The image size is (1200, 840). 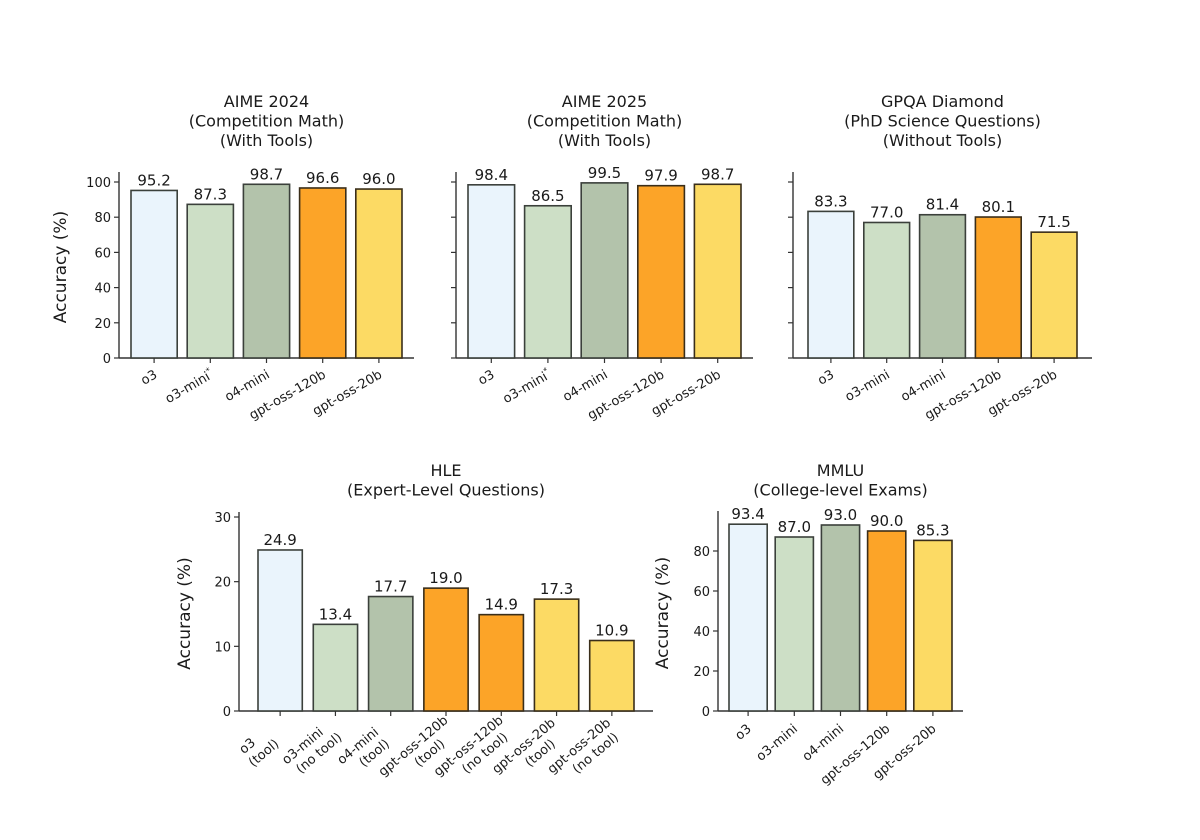 I want to click on bar-value-label: 77.0, so click(x=886, y=212).